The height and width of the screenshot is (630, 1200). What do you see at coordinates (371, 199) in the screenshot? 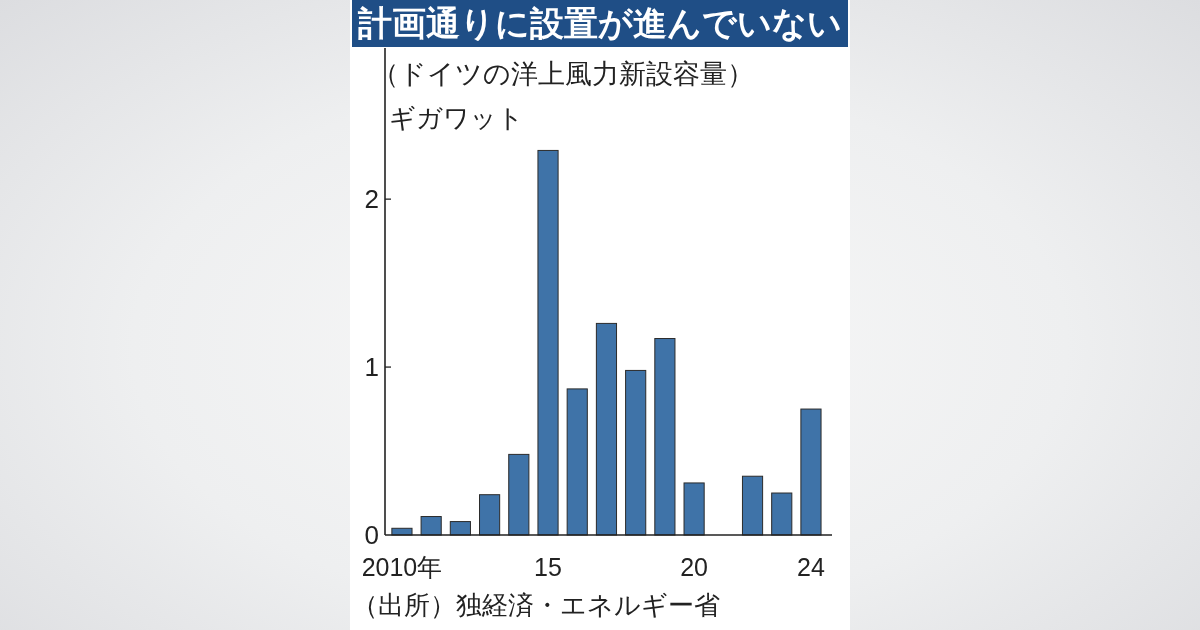
I see `y-tick-label: 2` at bounding box center [371, 199].